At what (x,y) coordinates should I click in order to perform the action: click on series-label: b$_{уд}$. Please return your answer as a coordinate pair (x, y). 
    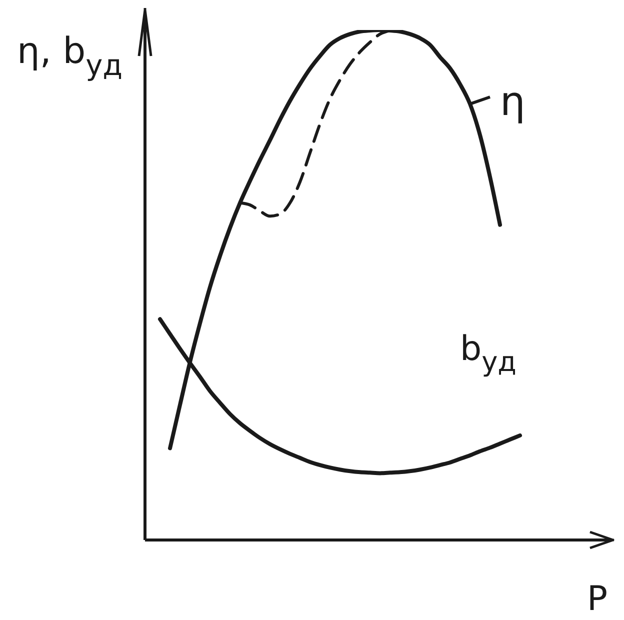
    Looking at the image, I should click on (488, 353).